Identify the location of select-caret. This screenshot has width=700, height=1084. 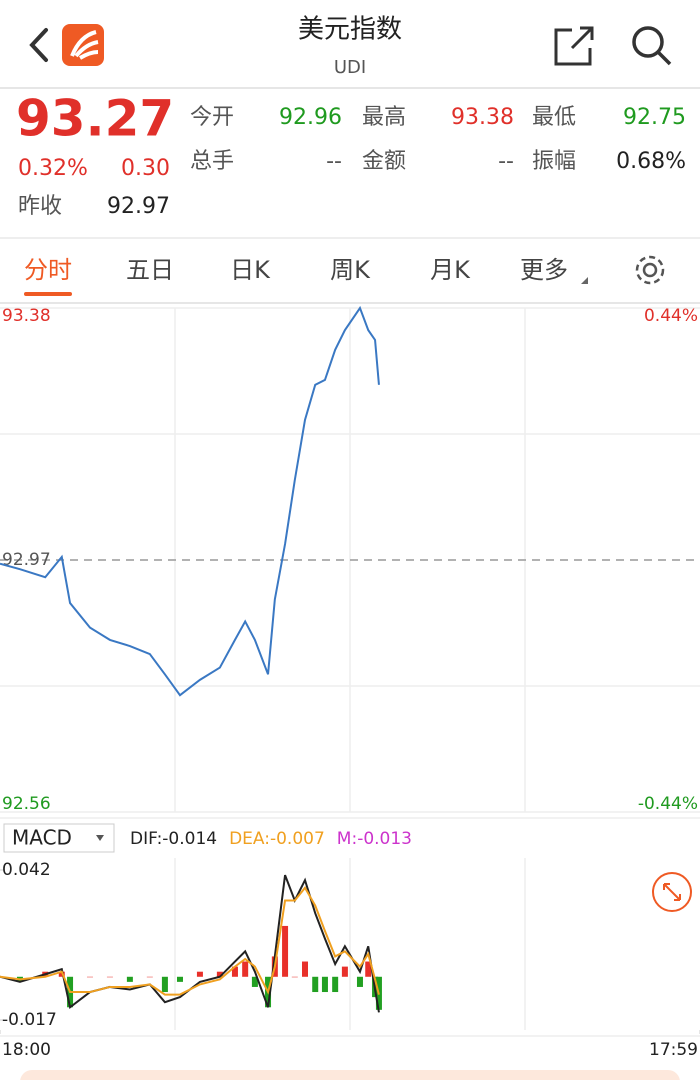
(100, 838).